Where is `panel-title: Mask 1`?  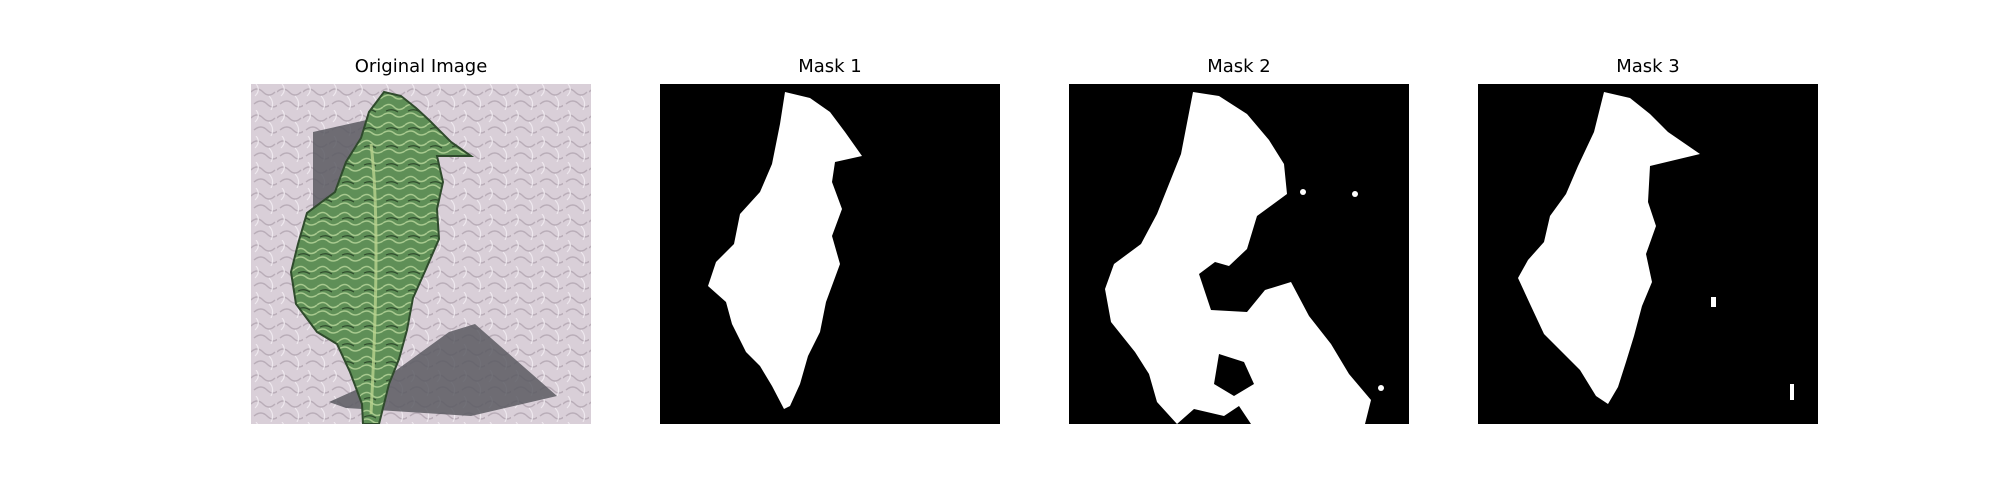
panel-title: Mask 1 is located at coordinates (830, 66).